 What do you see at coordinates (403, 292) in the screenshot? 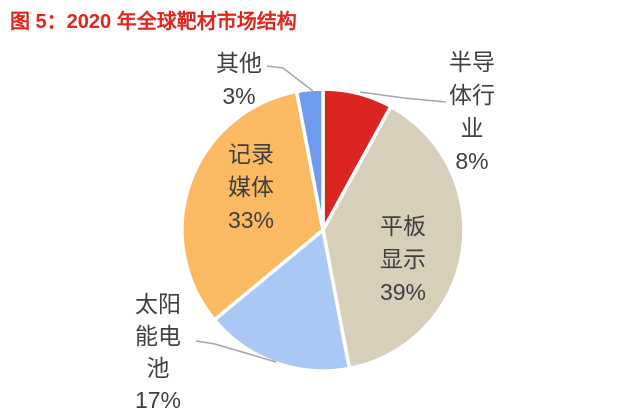
I see `label-flat-panel-display-value: 39%` at bounding box center [403, 292].